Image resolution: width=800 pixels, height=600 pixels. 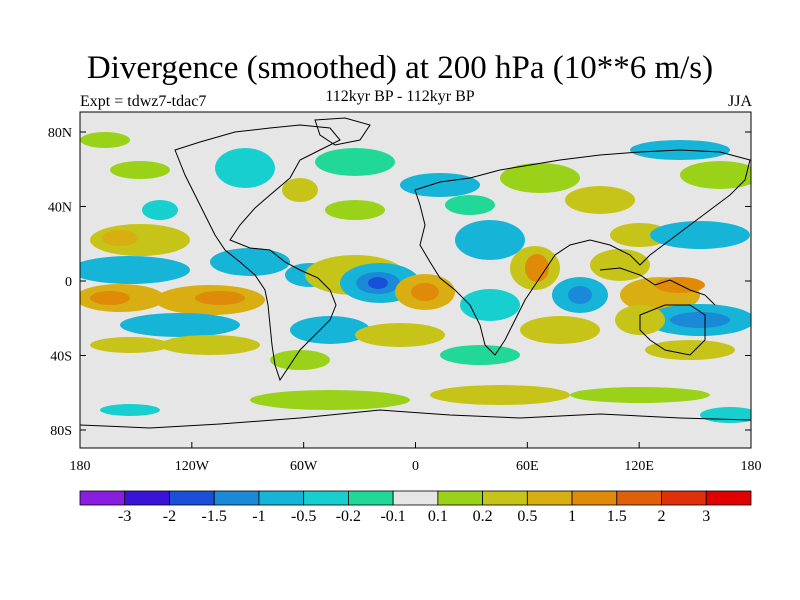 I want to click on colorbar-label: 3, so click(x=706, y=516).